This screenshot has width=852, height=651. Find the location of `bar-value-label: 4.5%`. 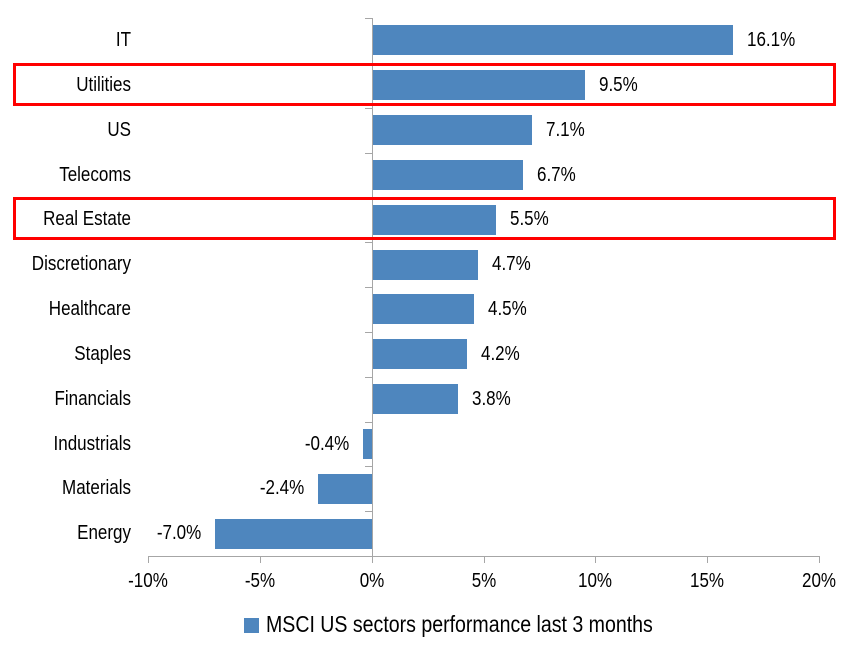

bar-value-label: 4.5% is located at coordinates (507, 309).